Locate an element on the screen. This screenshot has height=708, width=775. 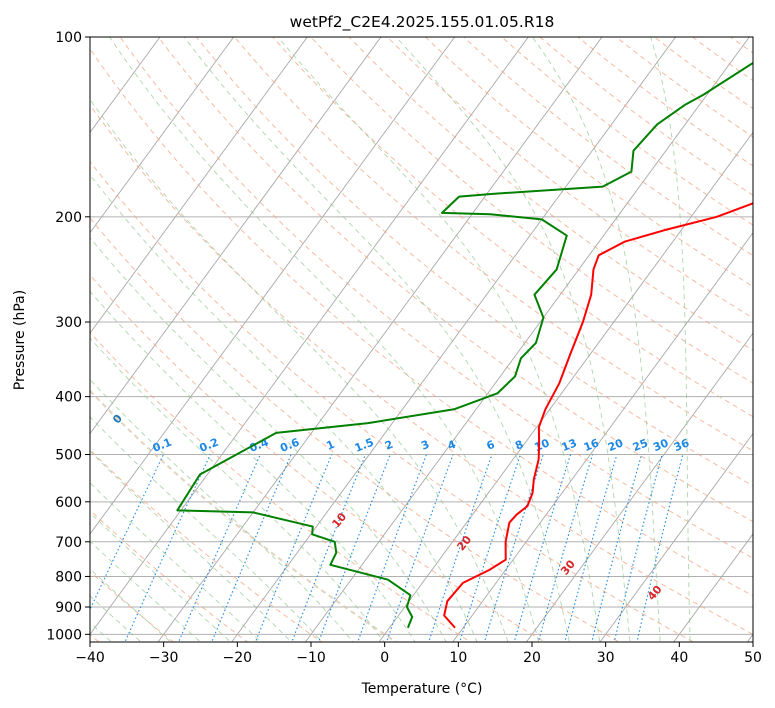
mixing-ratio-label: 10 is located at coordinates (541, 445).